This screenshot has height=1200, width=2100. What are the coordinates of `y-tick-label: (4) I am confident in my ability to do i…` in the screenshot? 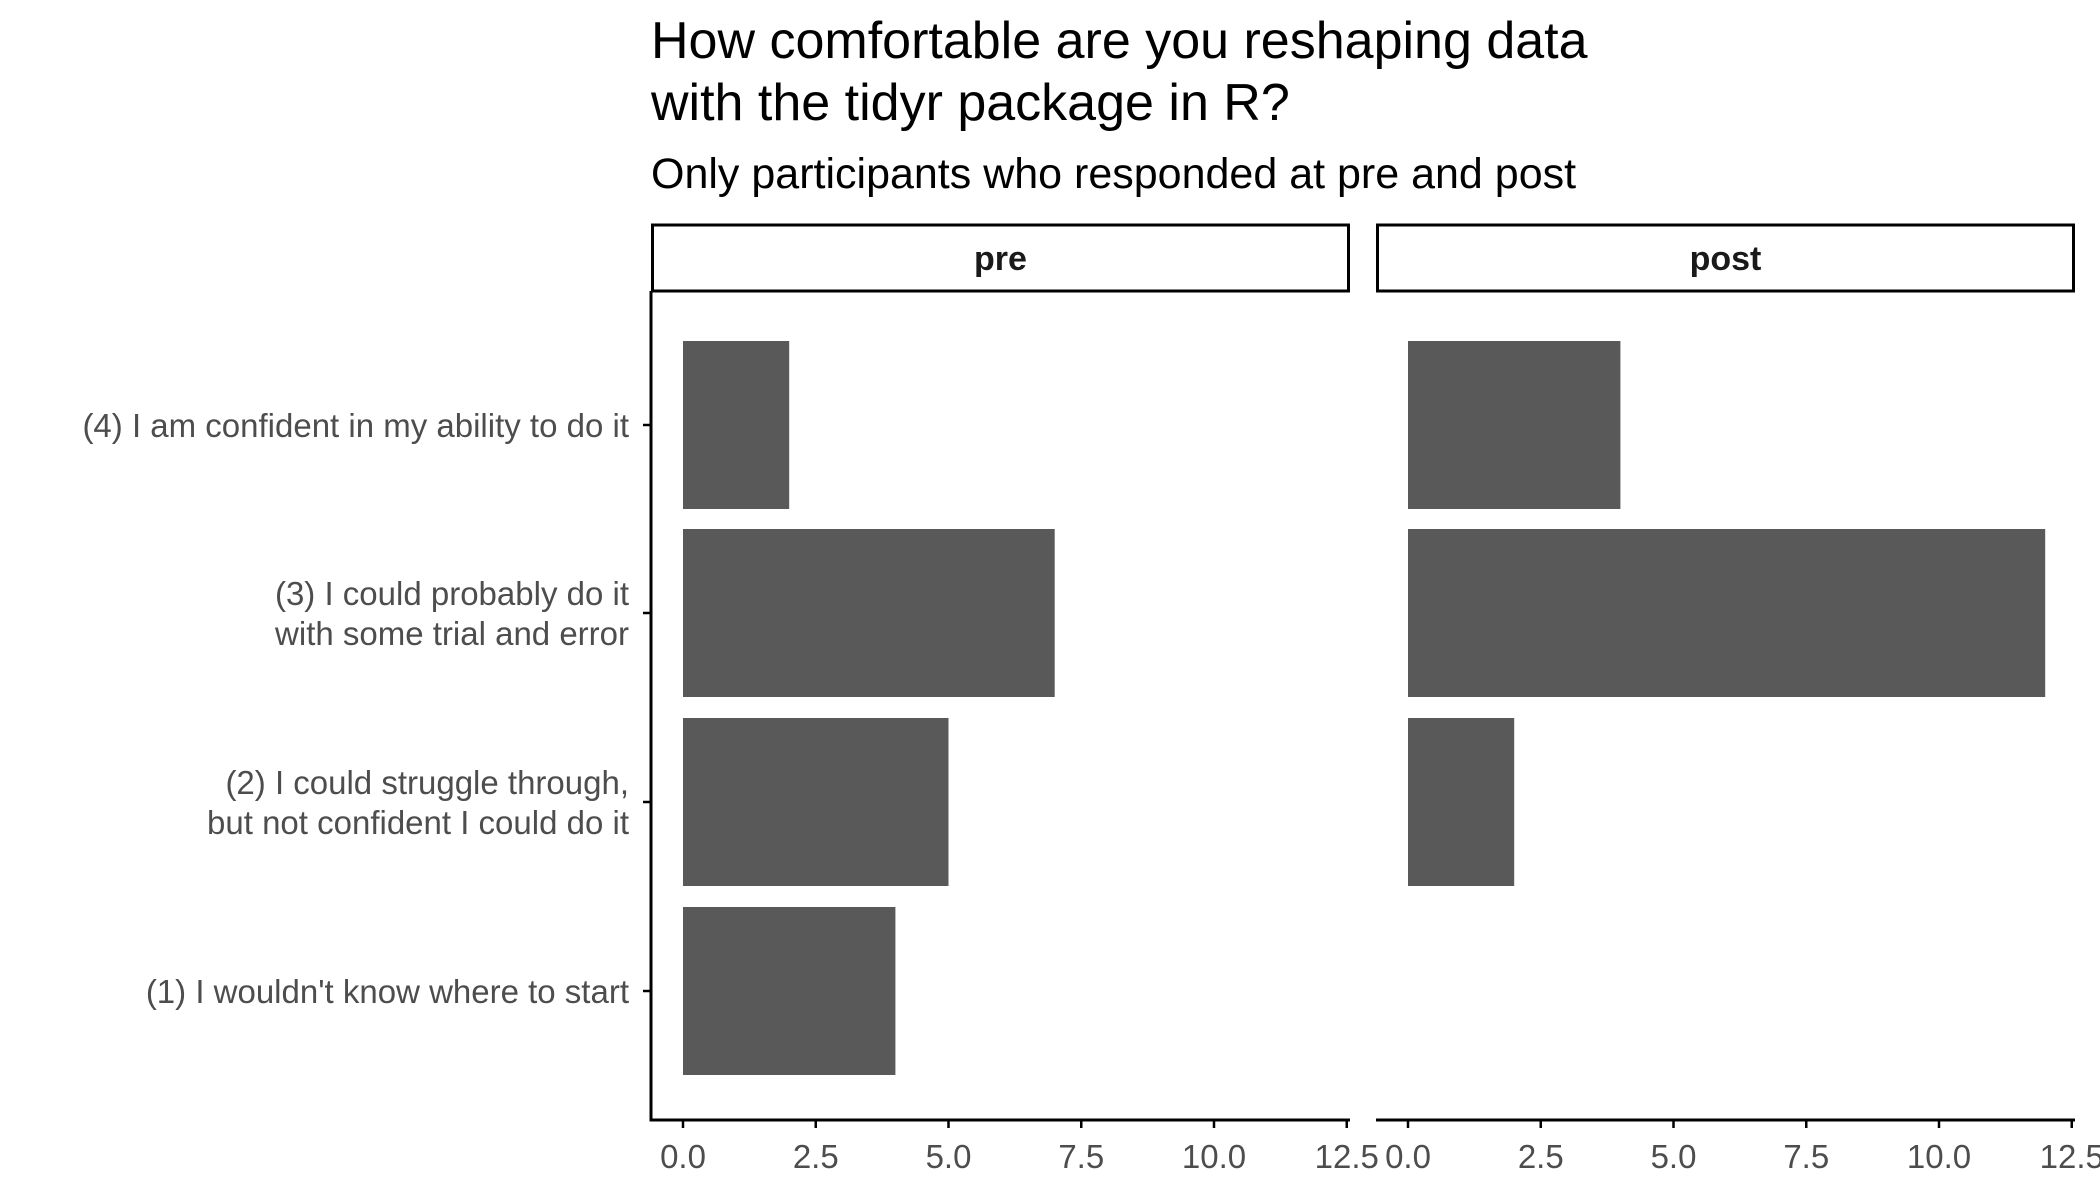 It's located at (355, 425).